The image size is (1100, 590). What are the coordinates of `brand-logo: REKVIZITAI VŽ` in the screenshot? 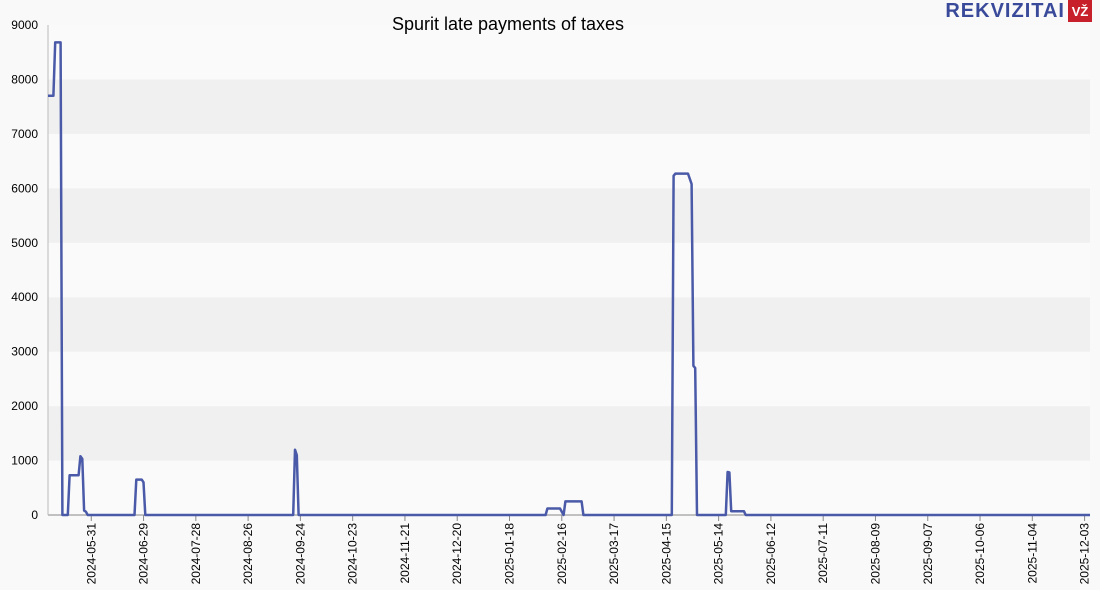 It's located at (1018, 11).